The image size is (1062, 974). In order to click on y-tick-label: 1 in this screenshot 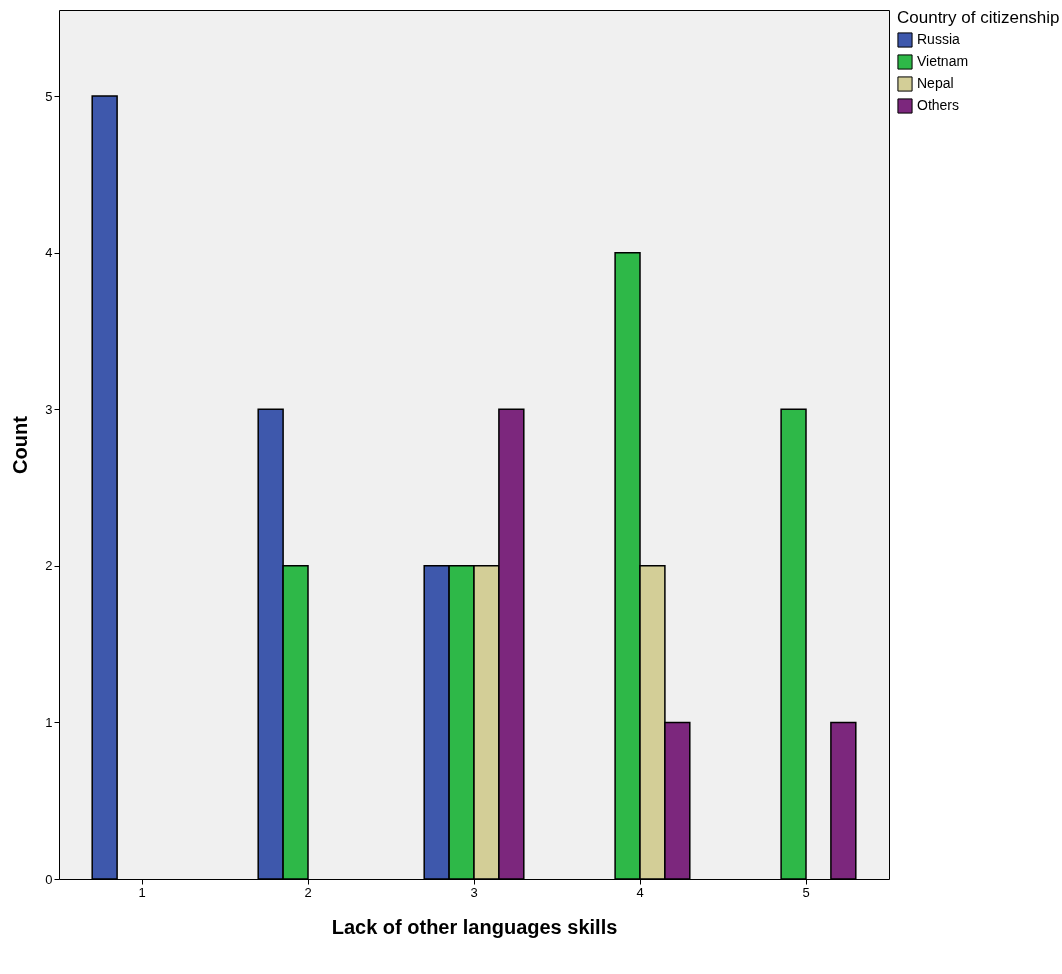, I will do `click(49, 722)`.